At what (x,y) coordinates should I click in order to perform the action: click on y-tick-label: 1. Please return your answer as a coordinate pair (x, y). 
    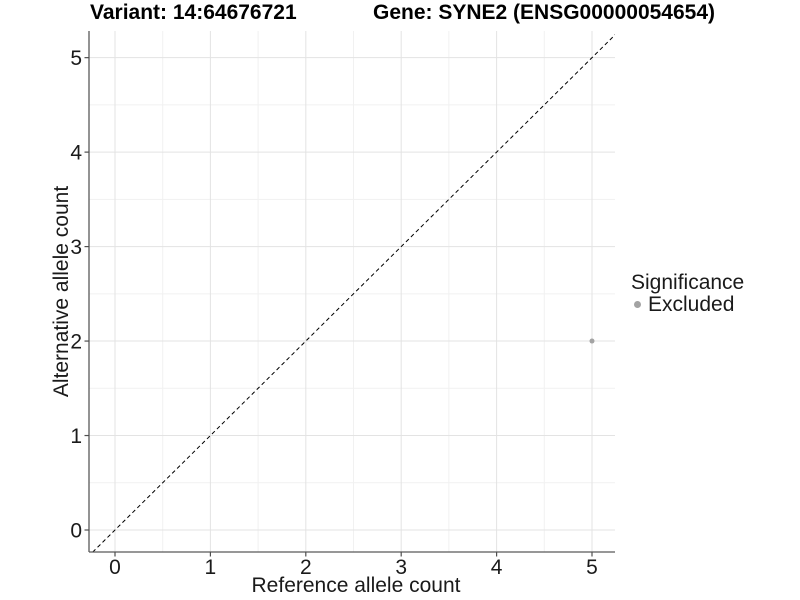
    Looking at the image, I should click on (76, 436).